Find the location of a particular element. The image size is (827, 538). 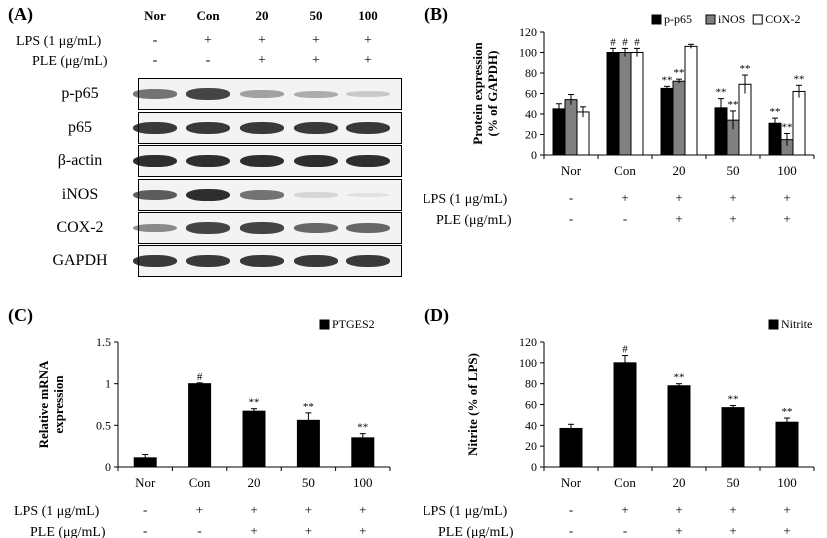

y-tick-label: 80 is located at coordinates (531, 384).